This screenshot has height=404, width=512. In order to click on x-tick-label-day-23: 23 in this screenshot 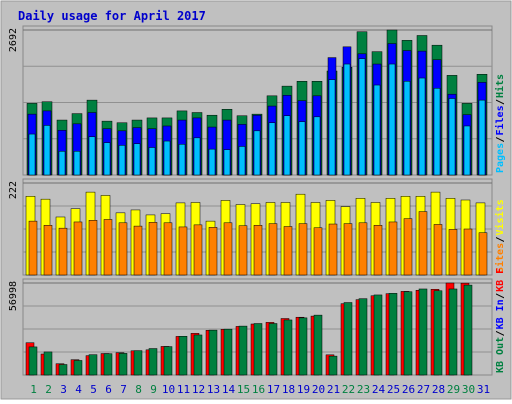, I will do `click(363, 389)`.